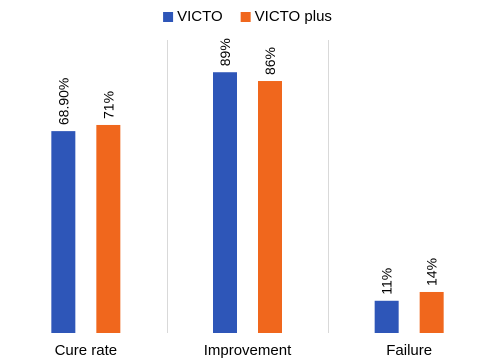  I want to click on data-label-victo-plus-improvement: 86%, so click(270, 61).